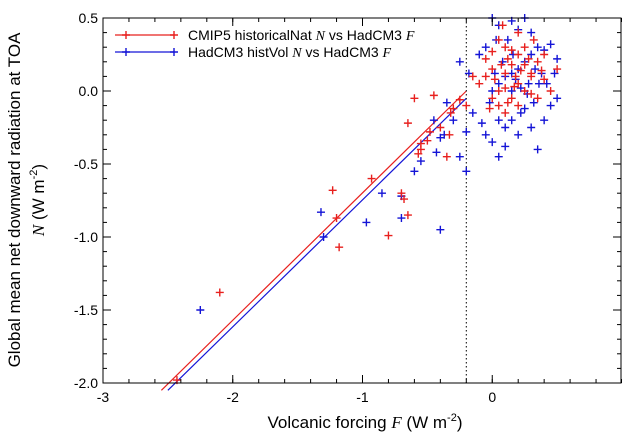 The height and width of the screenshot is (436, 622). I want to click on x-tick-label: -2, so click(233, 397).